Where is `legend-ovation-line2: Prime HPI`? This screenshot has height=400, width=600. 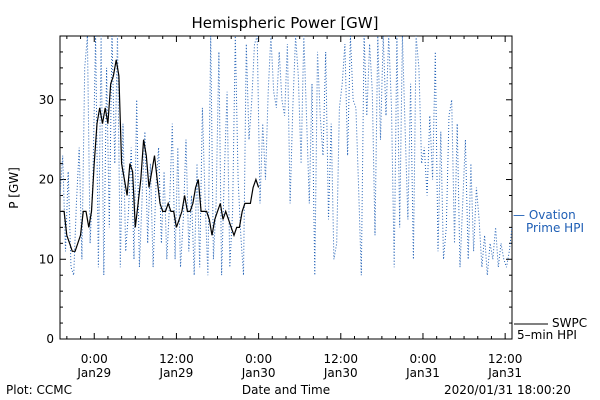
legend-ovation-line2: Prime HPI is located at coordinates (555, 228).